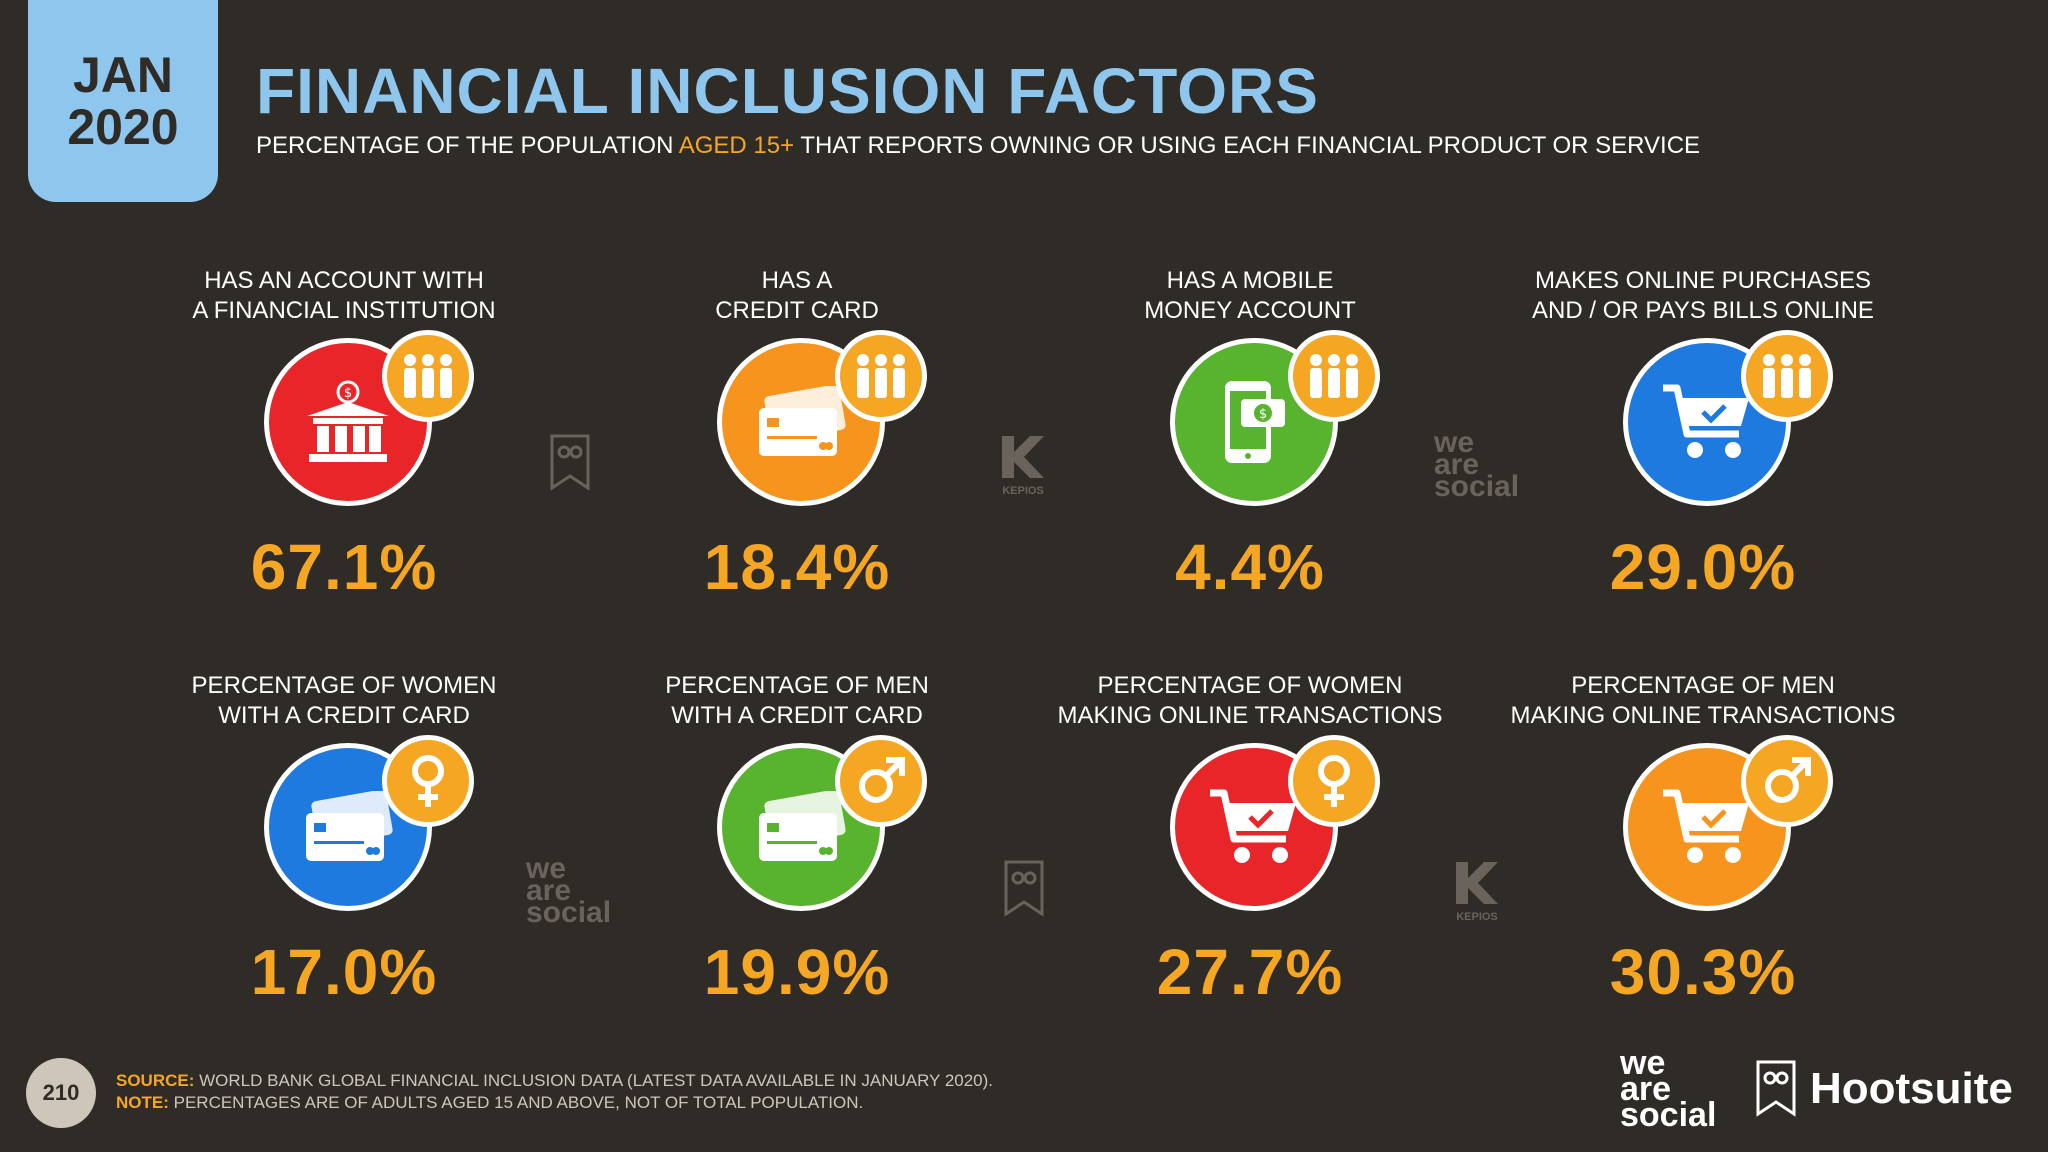  Describe the element at coordinates (142, 1102) in the screenshot. I see `note-key: NOTE:` at that location.